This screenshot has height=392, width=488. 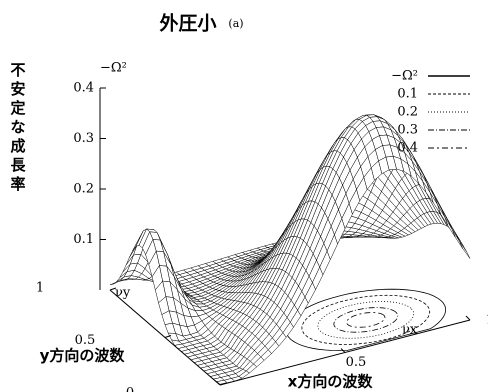 I want to click on y-variable: νy, so click(x=123, y=293).